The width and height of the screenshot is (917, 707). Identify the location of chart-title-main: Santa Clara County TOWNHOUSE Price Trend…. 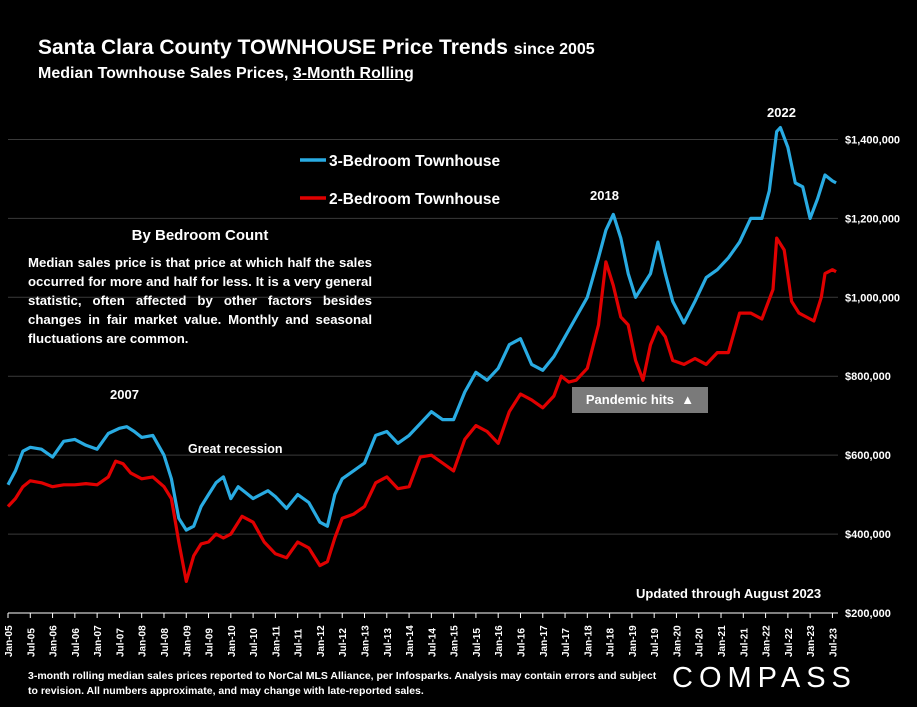
(273, 47).